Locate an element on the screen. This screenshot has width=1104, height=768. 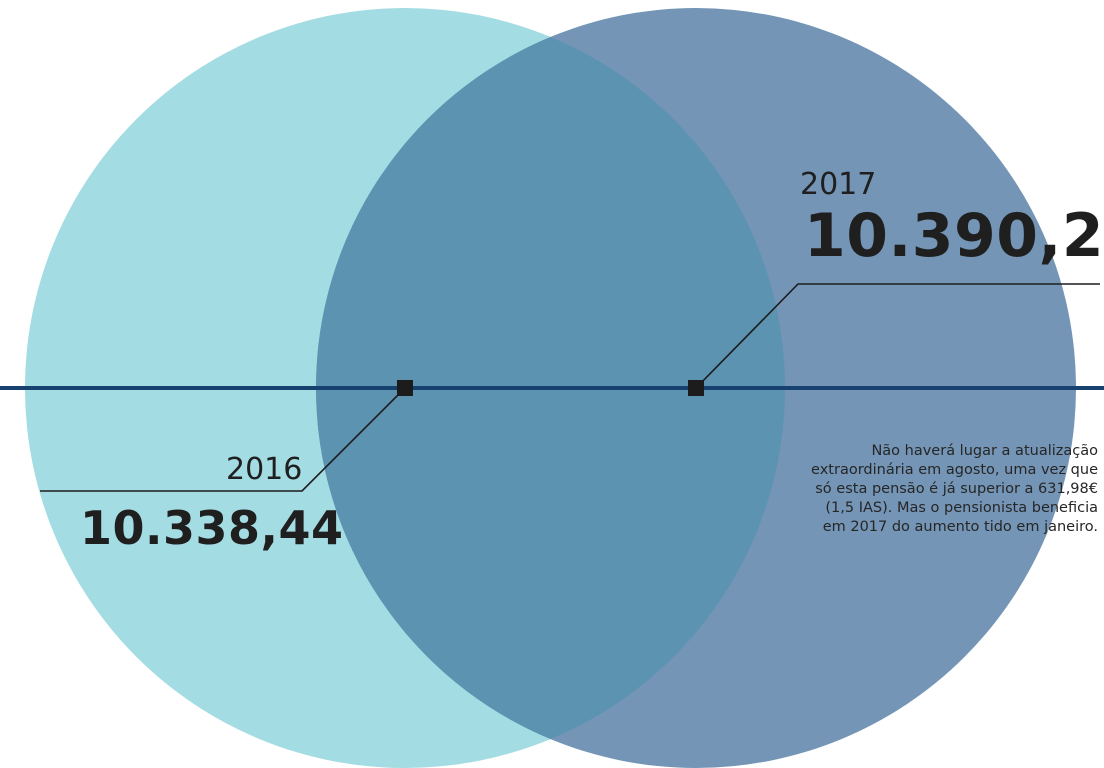
year-label-2016: 2016 is located at coordinates (264, 469).